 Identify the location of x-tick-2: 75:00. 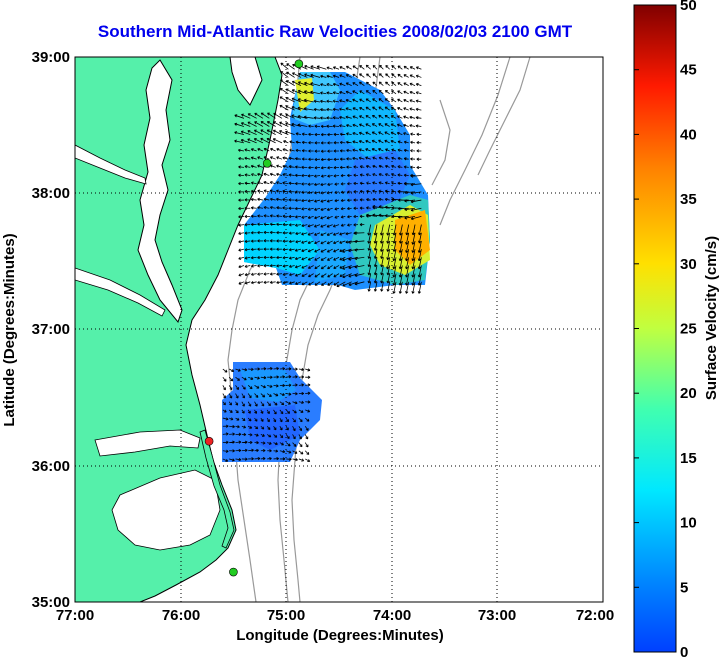
(286, 615).